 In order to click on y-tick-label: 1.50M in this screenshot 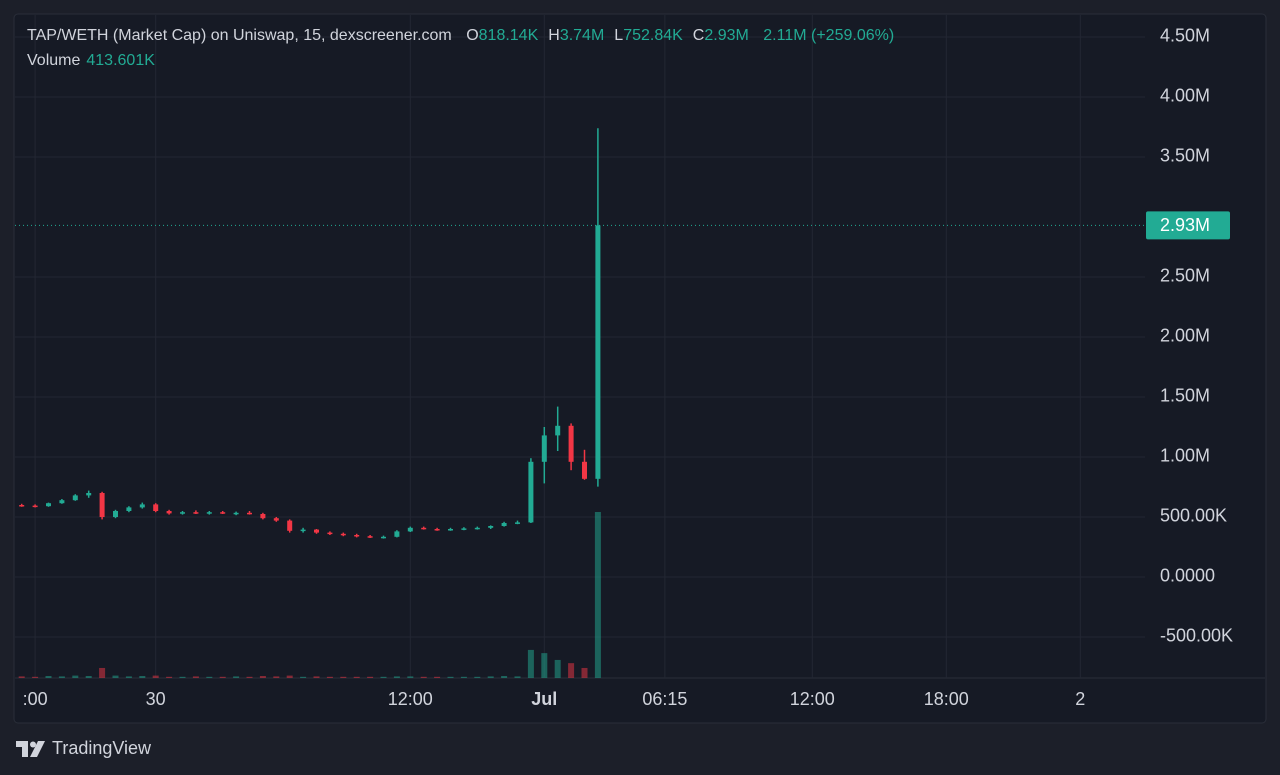, I will do `click(1185, 396)`.